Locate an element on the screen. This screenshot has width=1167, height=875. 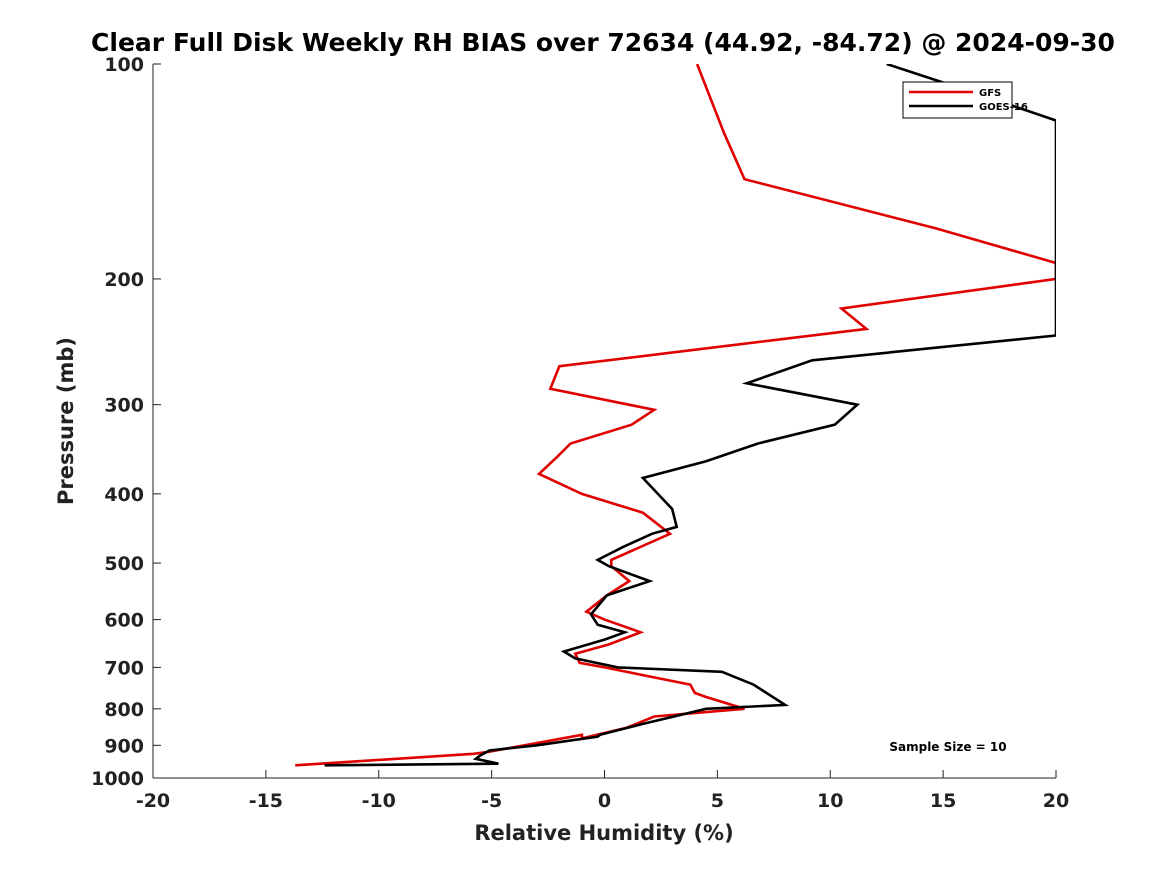
y-tick-label: 100 is located at coordinates (124, 65).